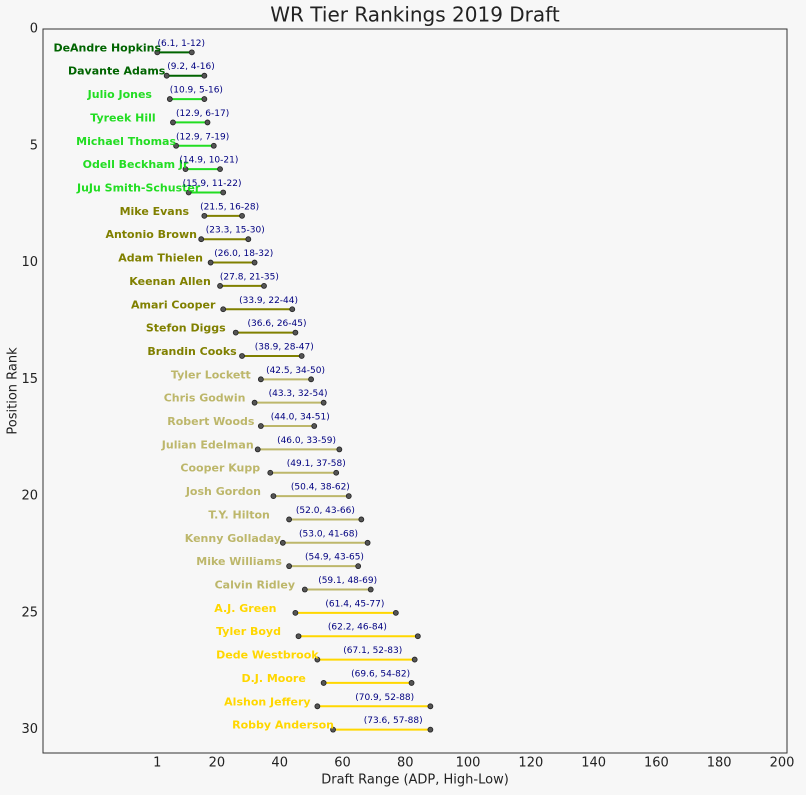 The height and width of the screenshot is (795, 806). I want to click on player-name: Chris Godwin, so click(205, 398).